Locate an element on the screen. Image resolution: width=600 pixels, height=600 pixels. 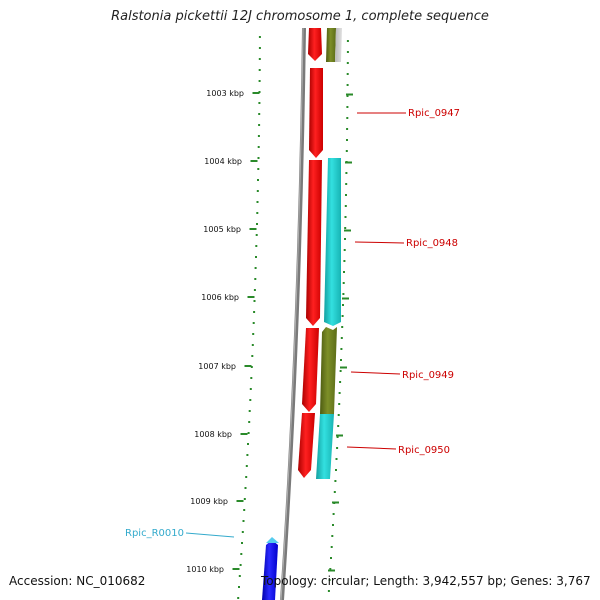
rna-feature-rpic-r0010 is located at coordinates (270, 570).